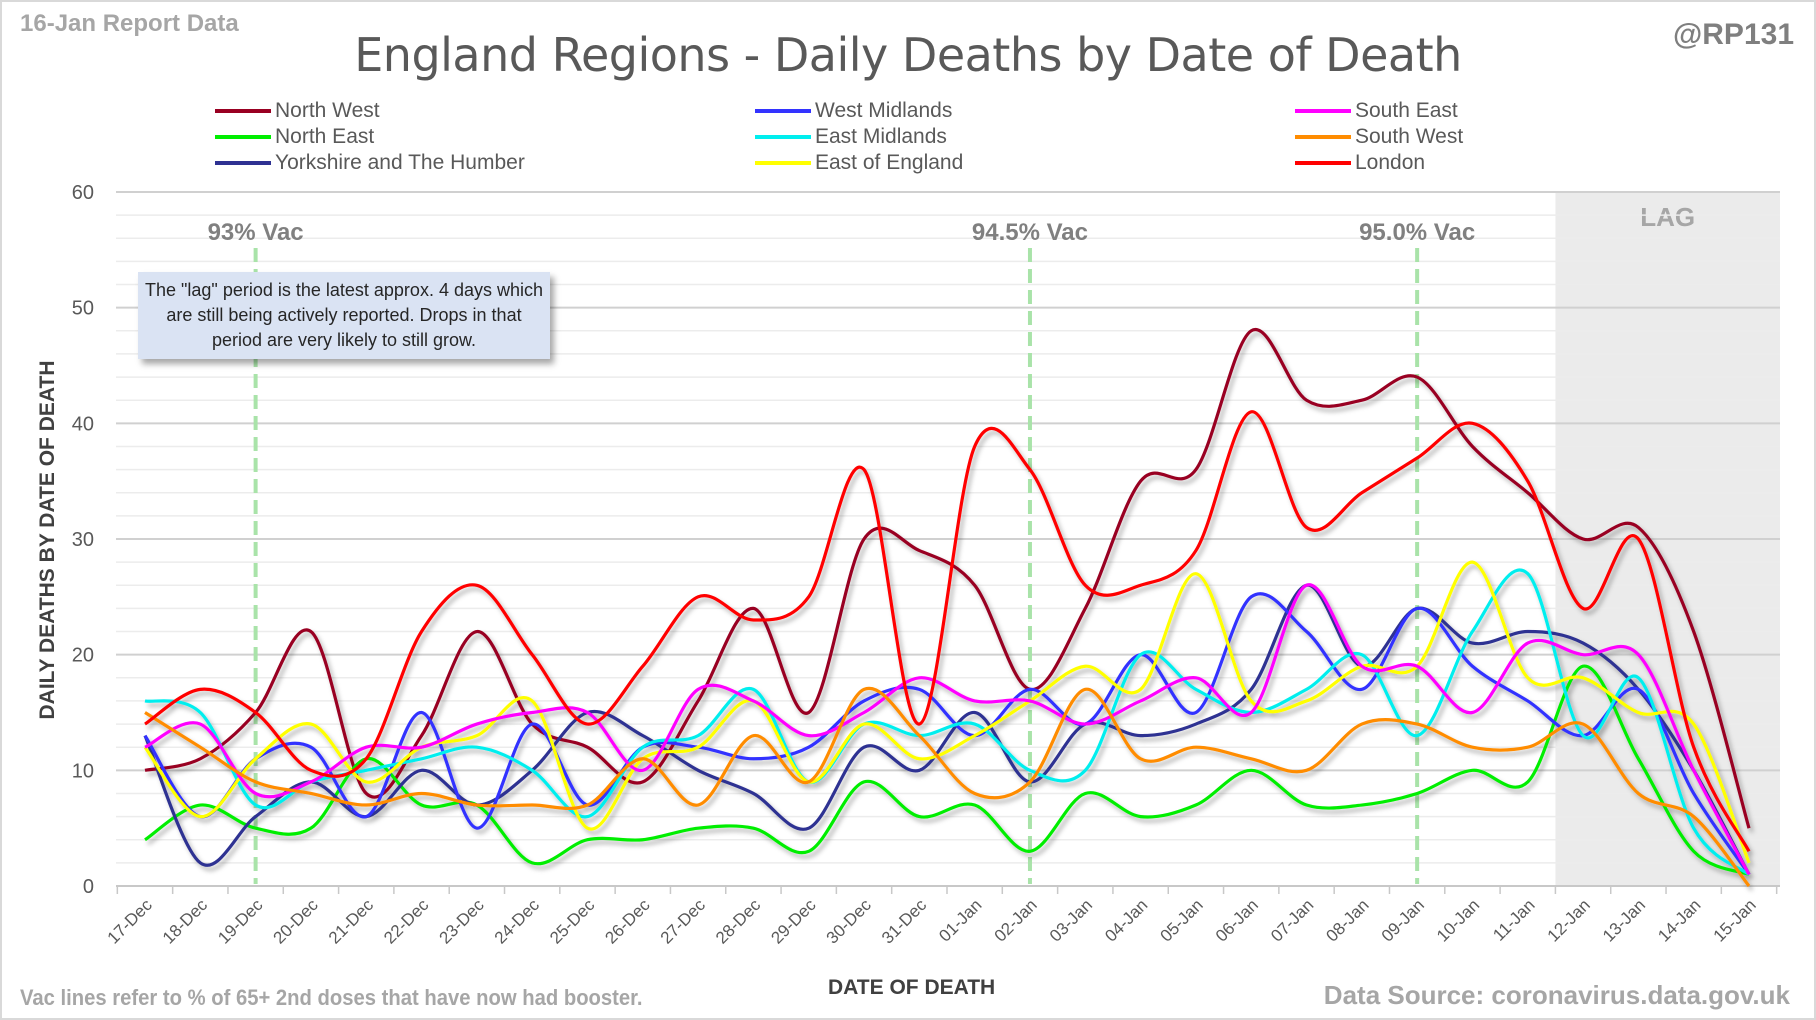  I want to click on x-tick-label: 13-Jan, so click(1624, 920).